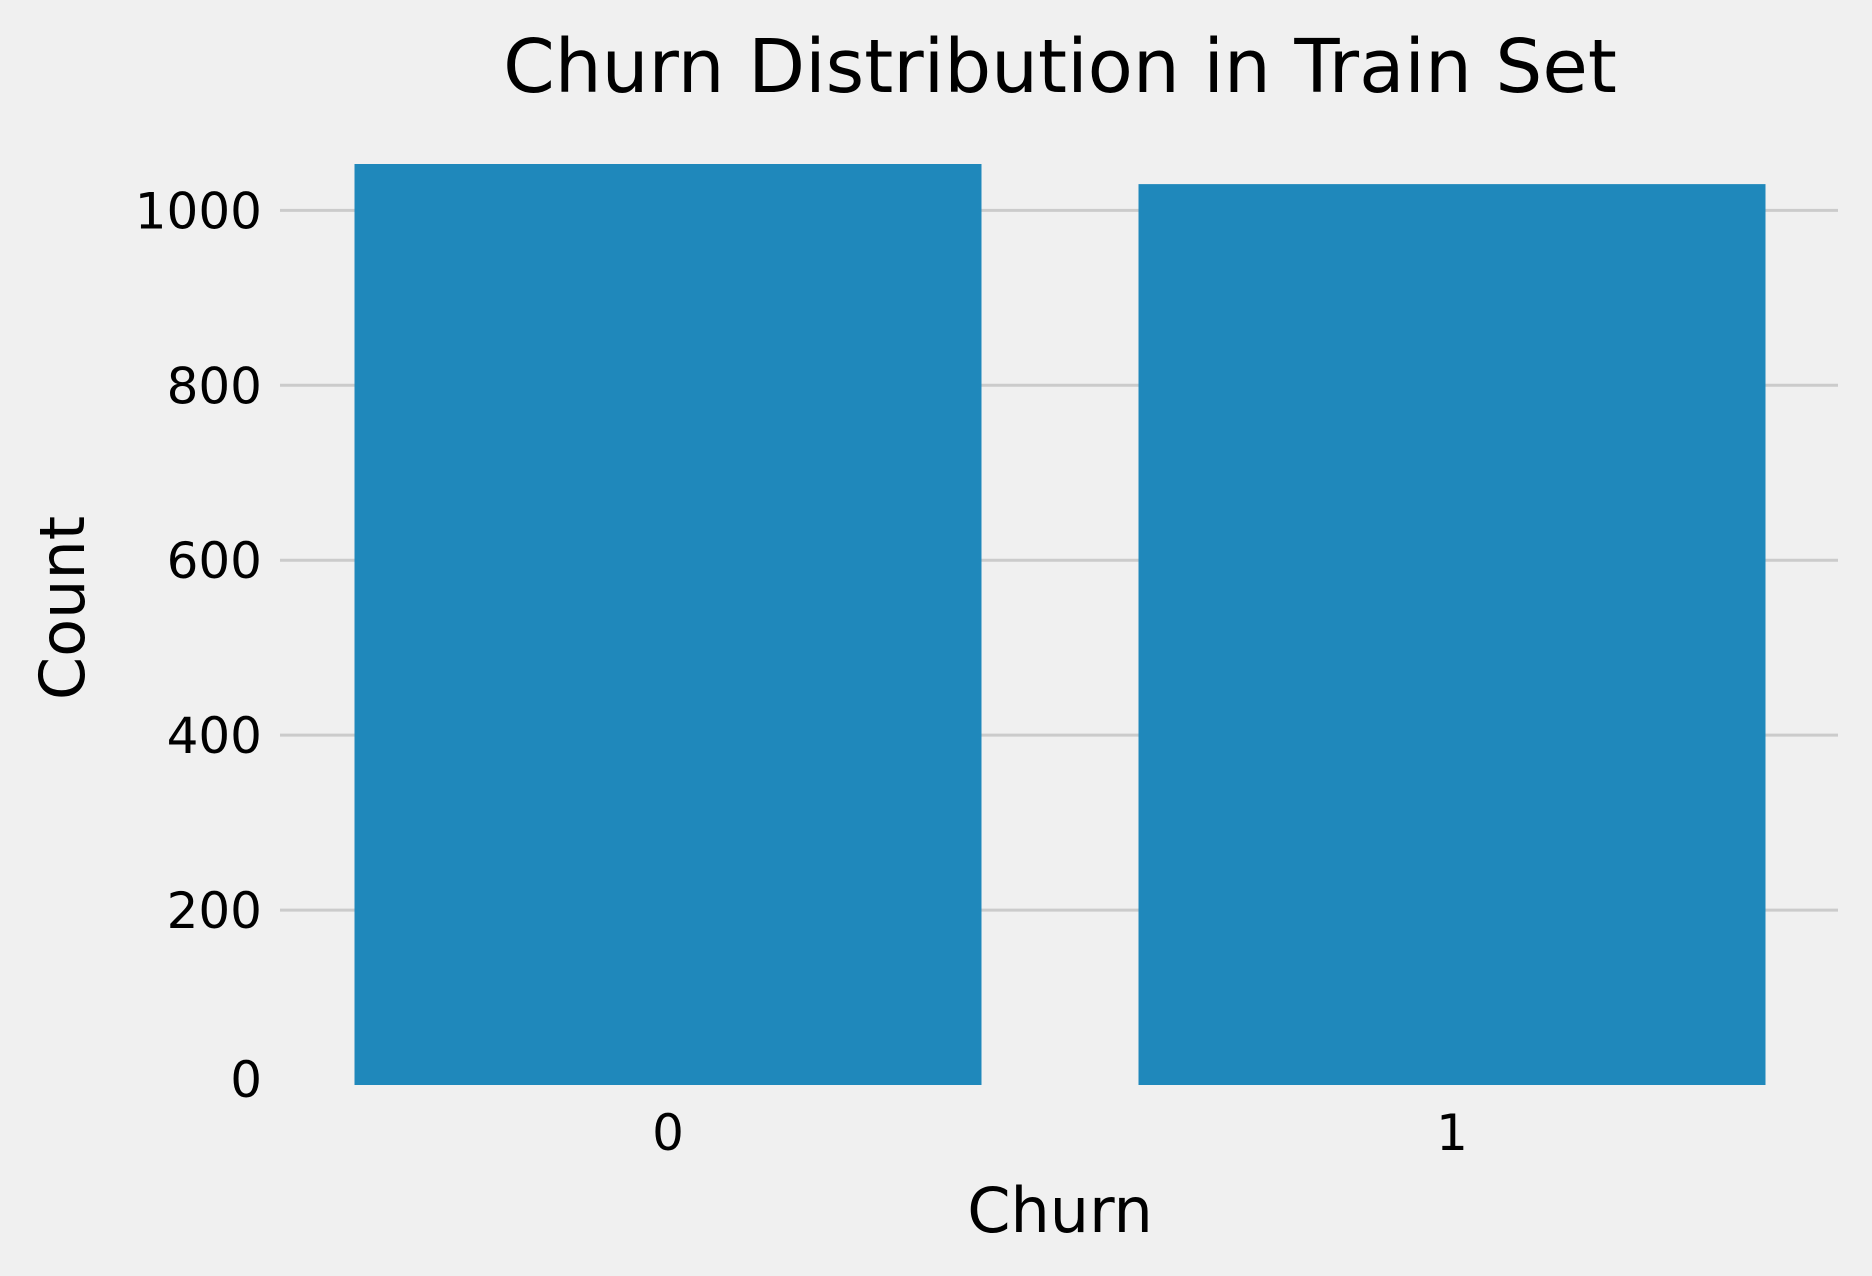  What do you see at coordinates (62, 608) in the screenshot?
I see `y-axis-label: Count` at bounding box center [62, 608].